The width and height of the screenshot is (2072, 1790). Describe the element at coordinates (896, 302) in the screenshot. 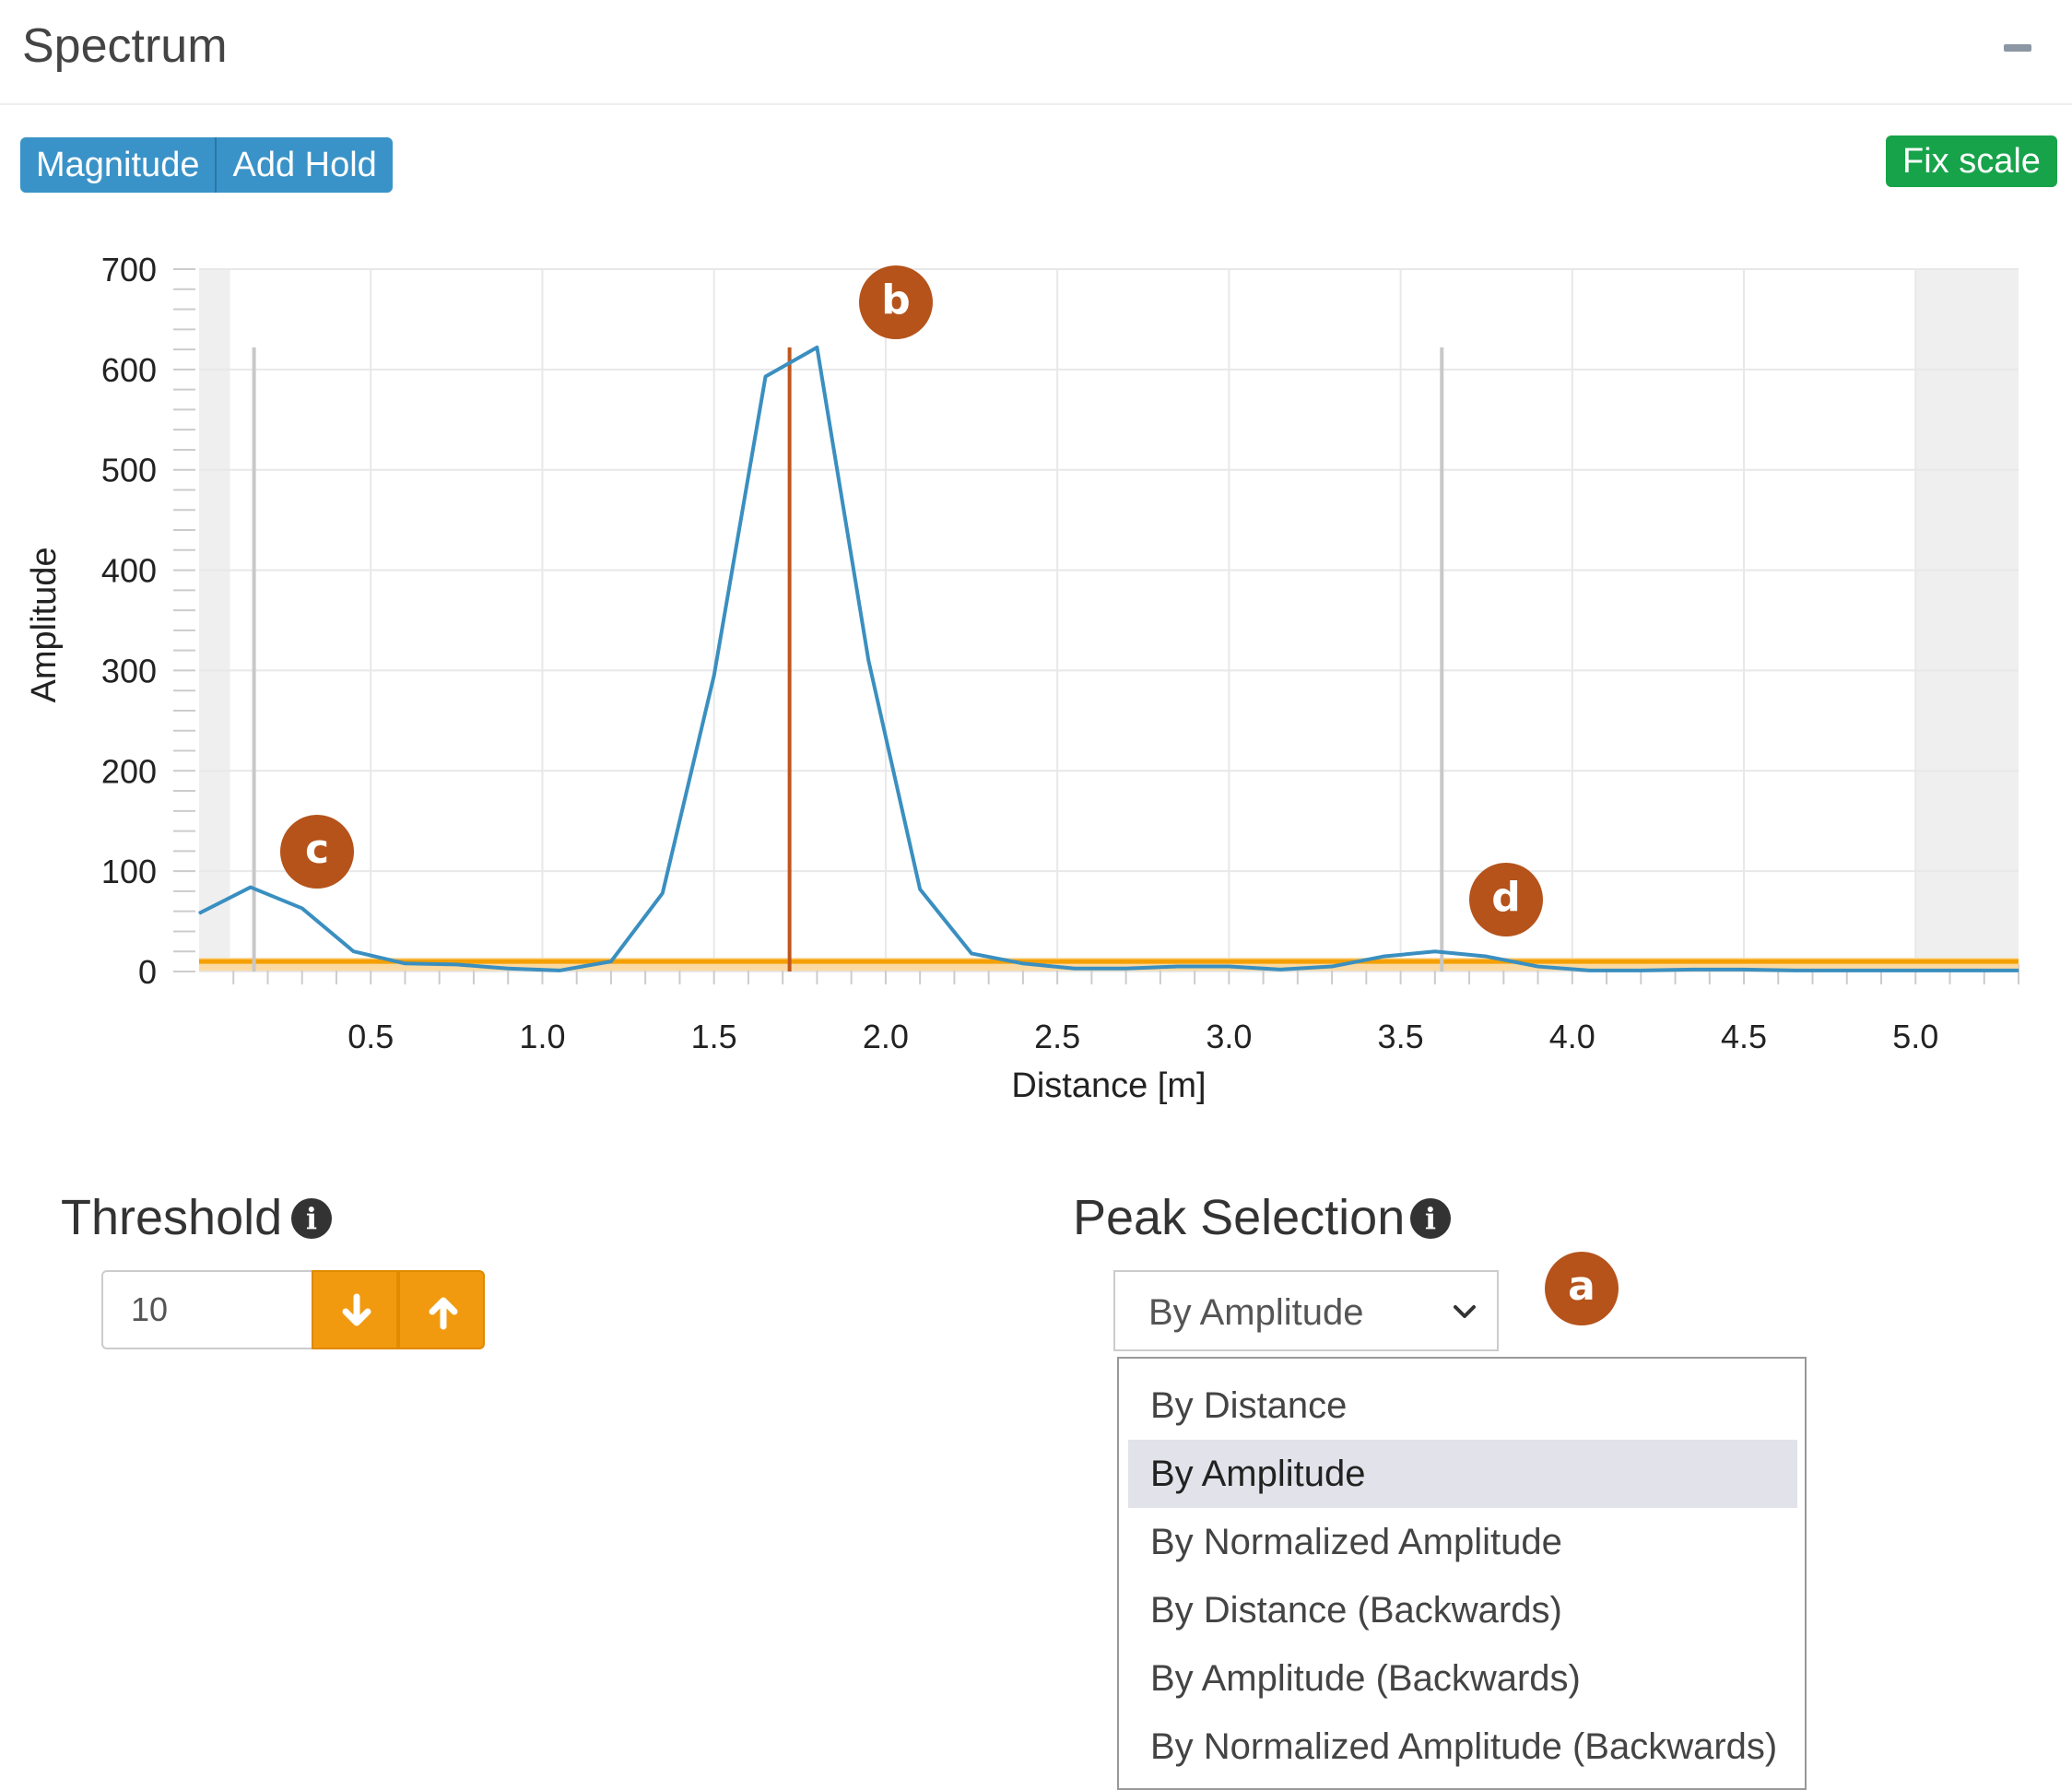

I see `annotation-badge-b: b` at that location.